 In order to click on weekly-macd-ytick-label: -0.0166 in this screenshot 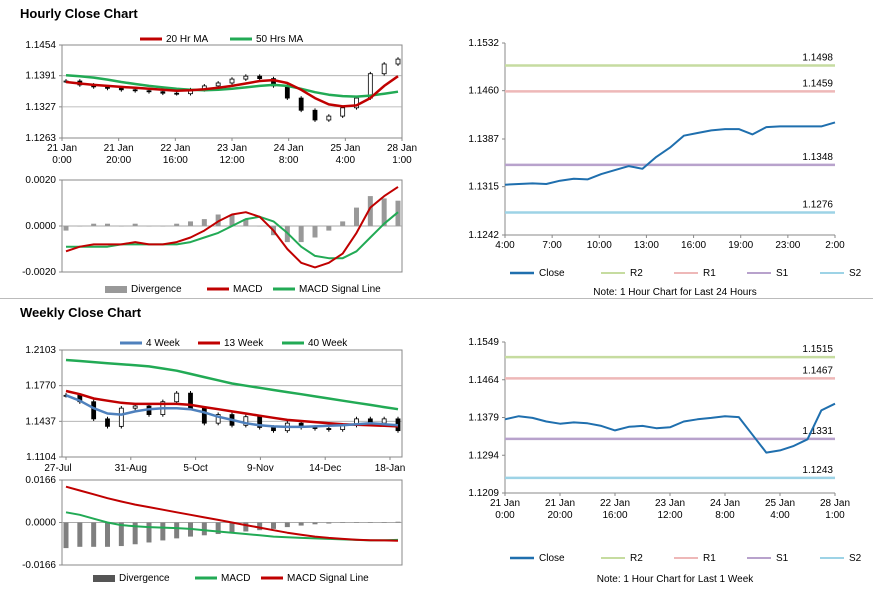, I will do `click(39, 565)`.